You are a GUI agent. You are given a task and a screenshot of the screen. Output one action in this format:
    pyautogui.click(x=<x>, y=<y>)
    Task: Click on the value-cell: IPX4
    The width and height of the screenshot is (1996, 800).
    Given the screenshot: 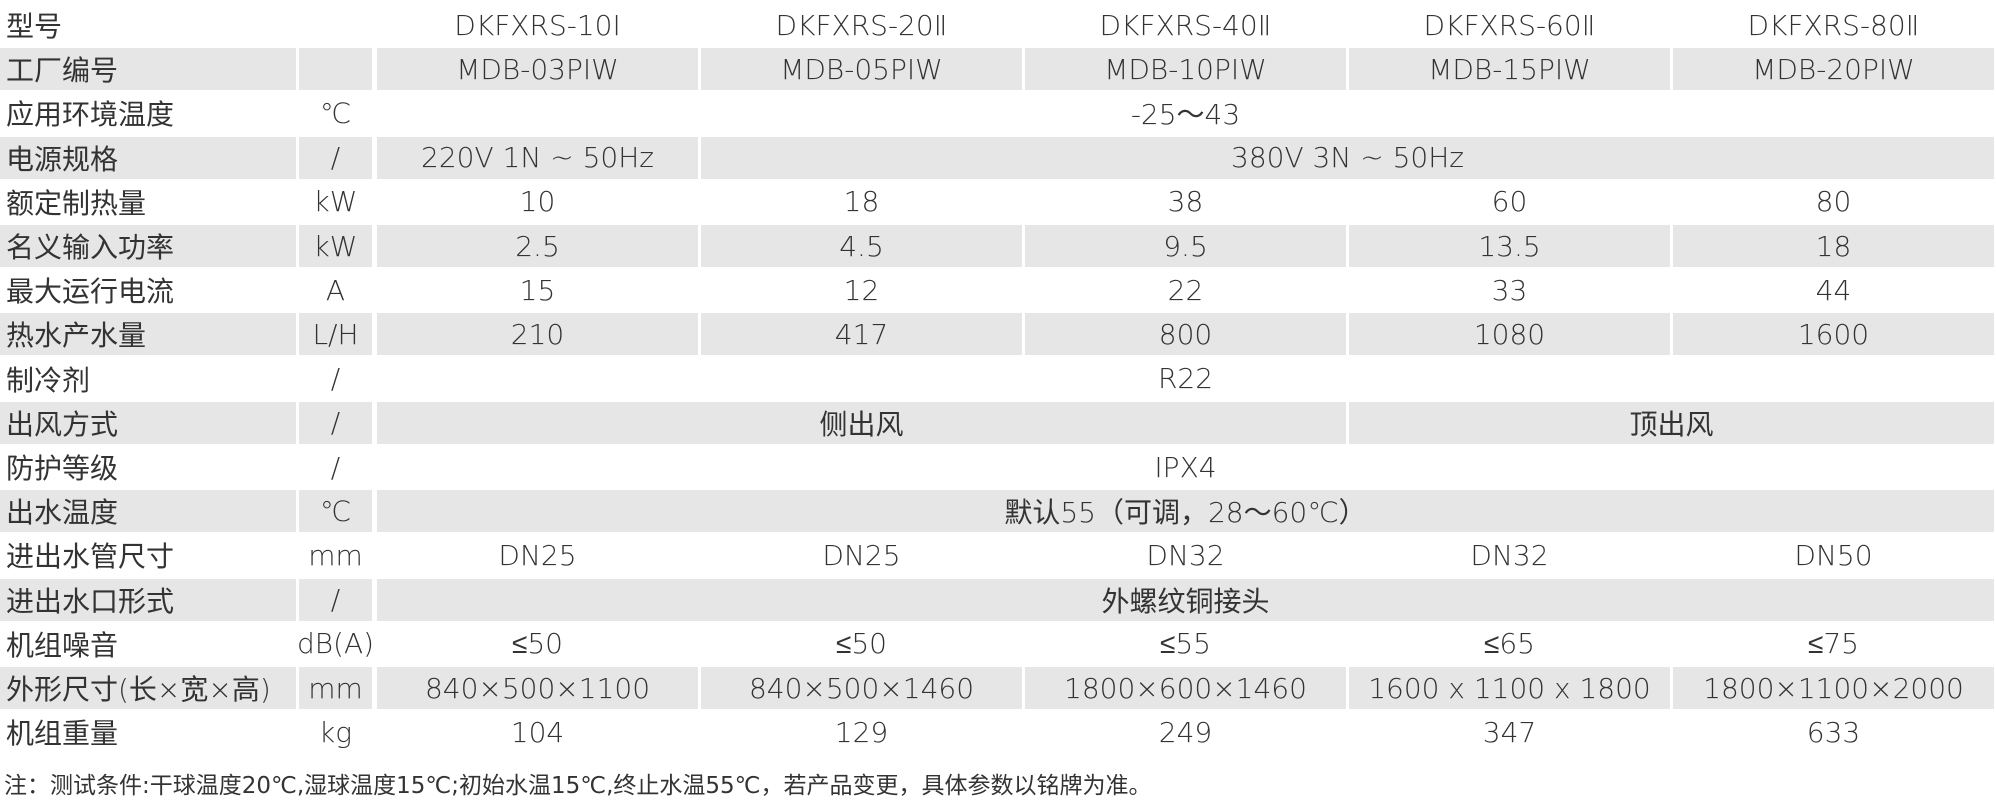 What is the action you would take?
    pyautogui.click(x=1185, y=467)
    